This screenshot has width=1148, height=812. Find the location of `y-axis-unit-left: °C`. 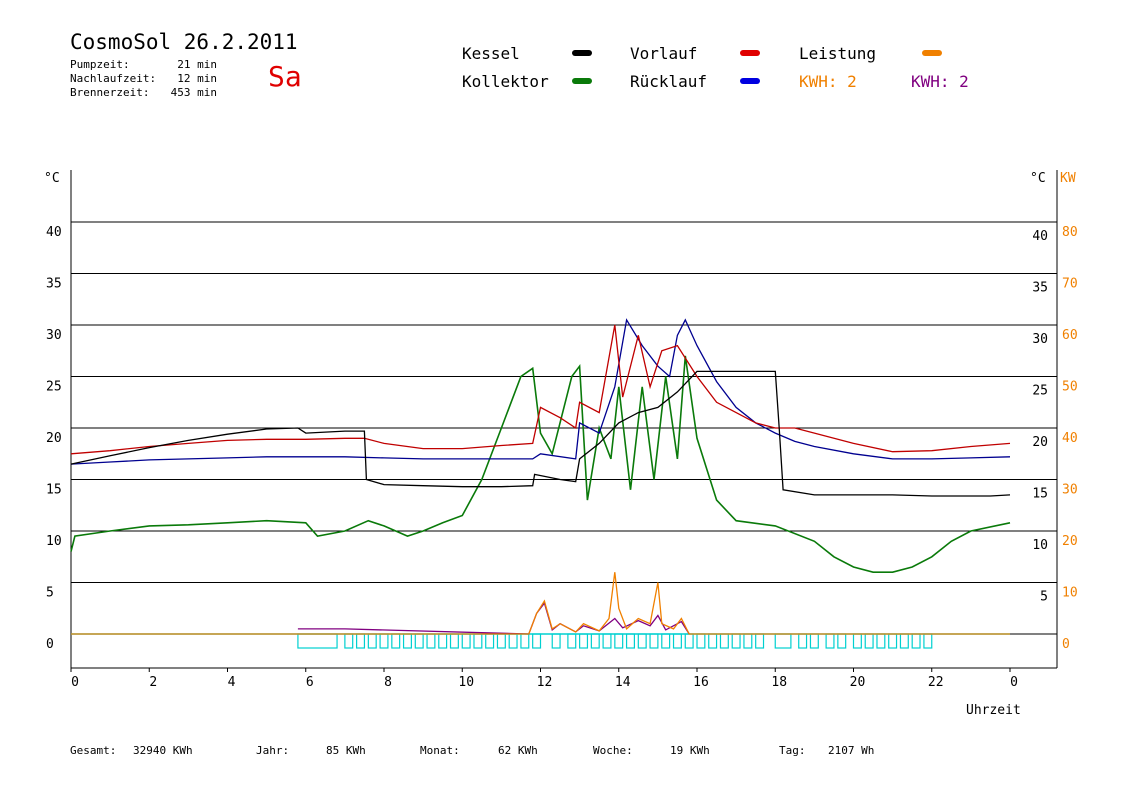

y-axis-unit-left: °C is located at coordinates (52, 178).